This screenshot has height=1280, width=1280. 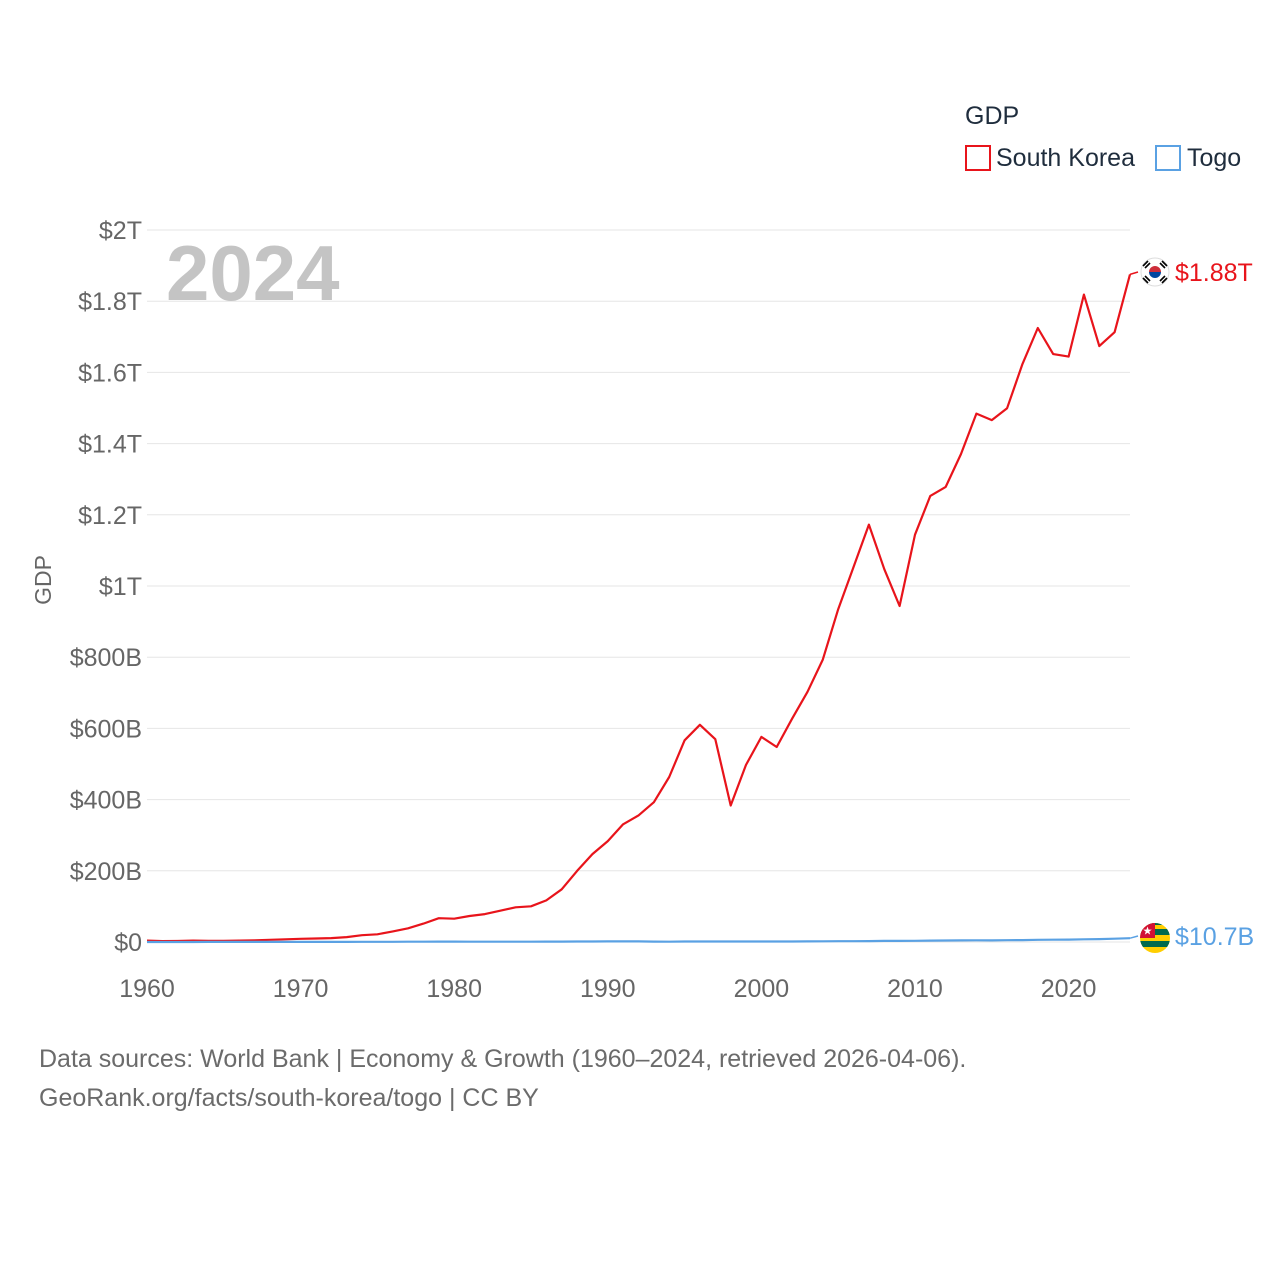 What do you see at coordinates (639, 940) in the screenshot?
I see `series-line-togo` at bounding box center [639, 940].